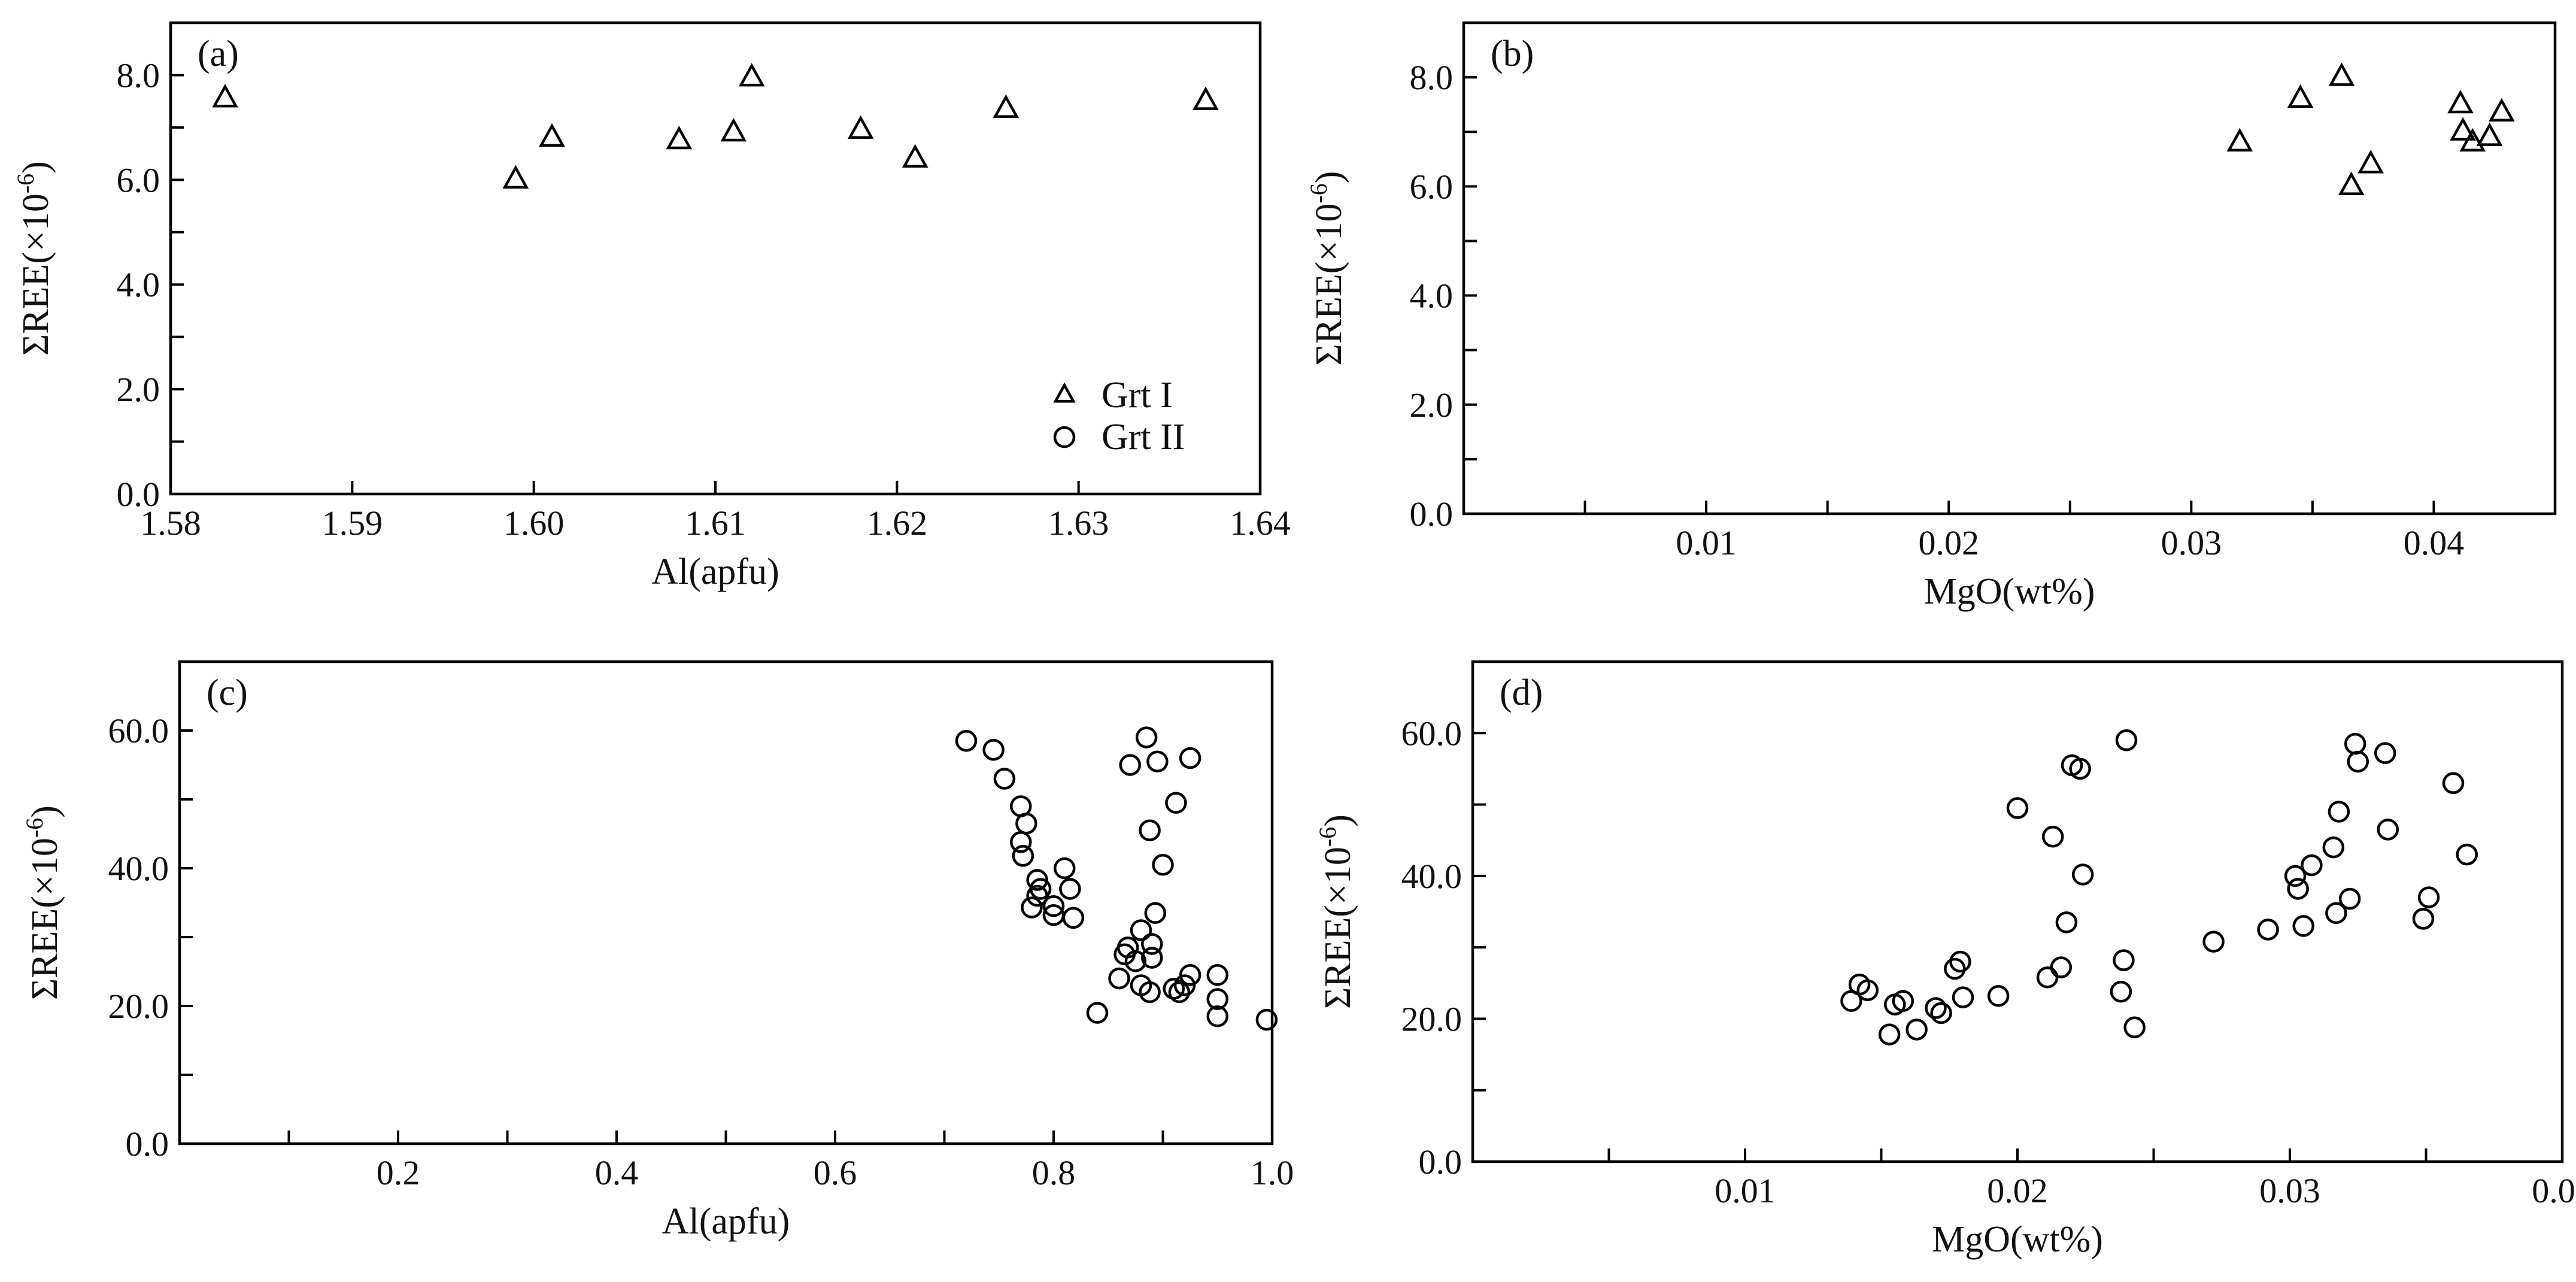  Describe the element at coordinates (1745, 1190) in the screenshot. I see `x-tick-label: 0.01` at that location.